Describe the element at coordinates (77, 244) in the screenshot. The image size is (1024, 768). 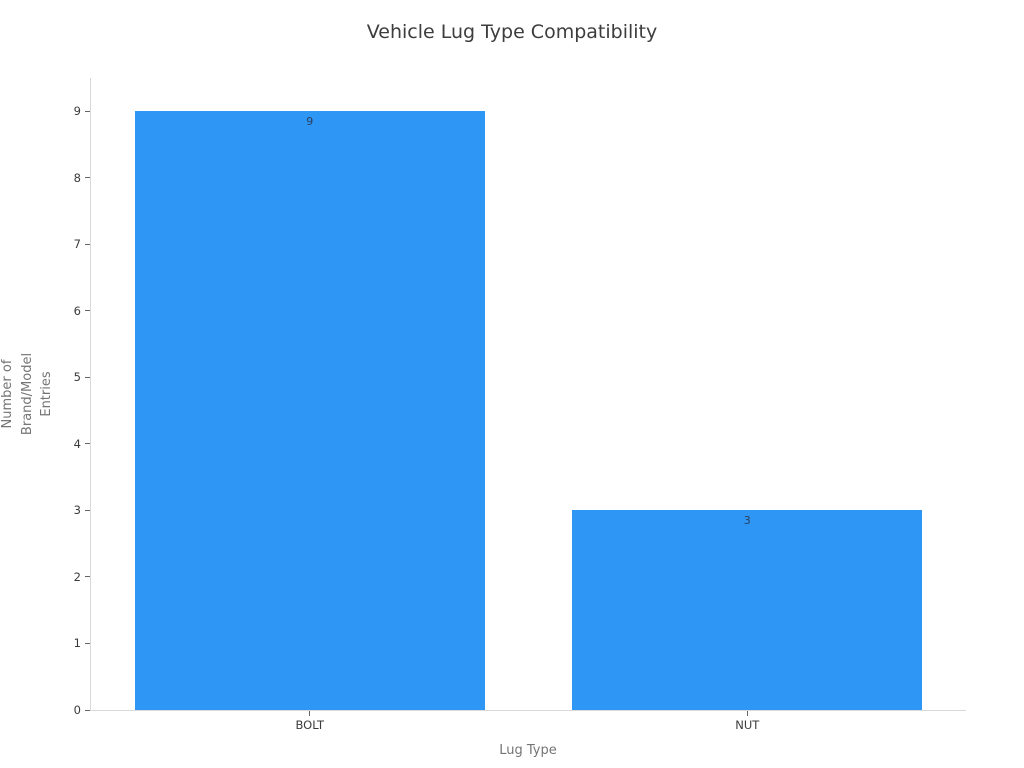
I see `y-axis-tick-label: 7` at that location.